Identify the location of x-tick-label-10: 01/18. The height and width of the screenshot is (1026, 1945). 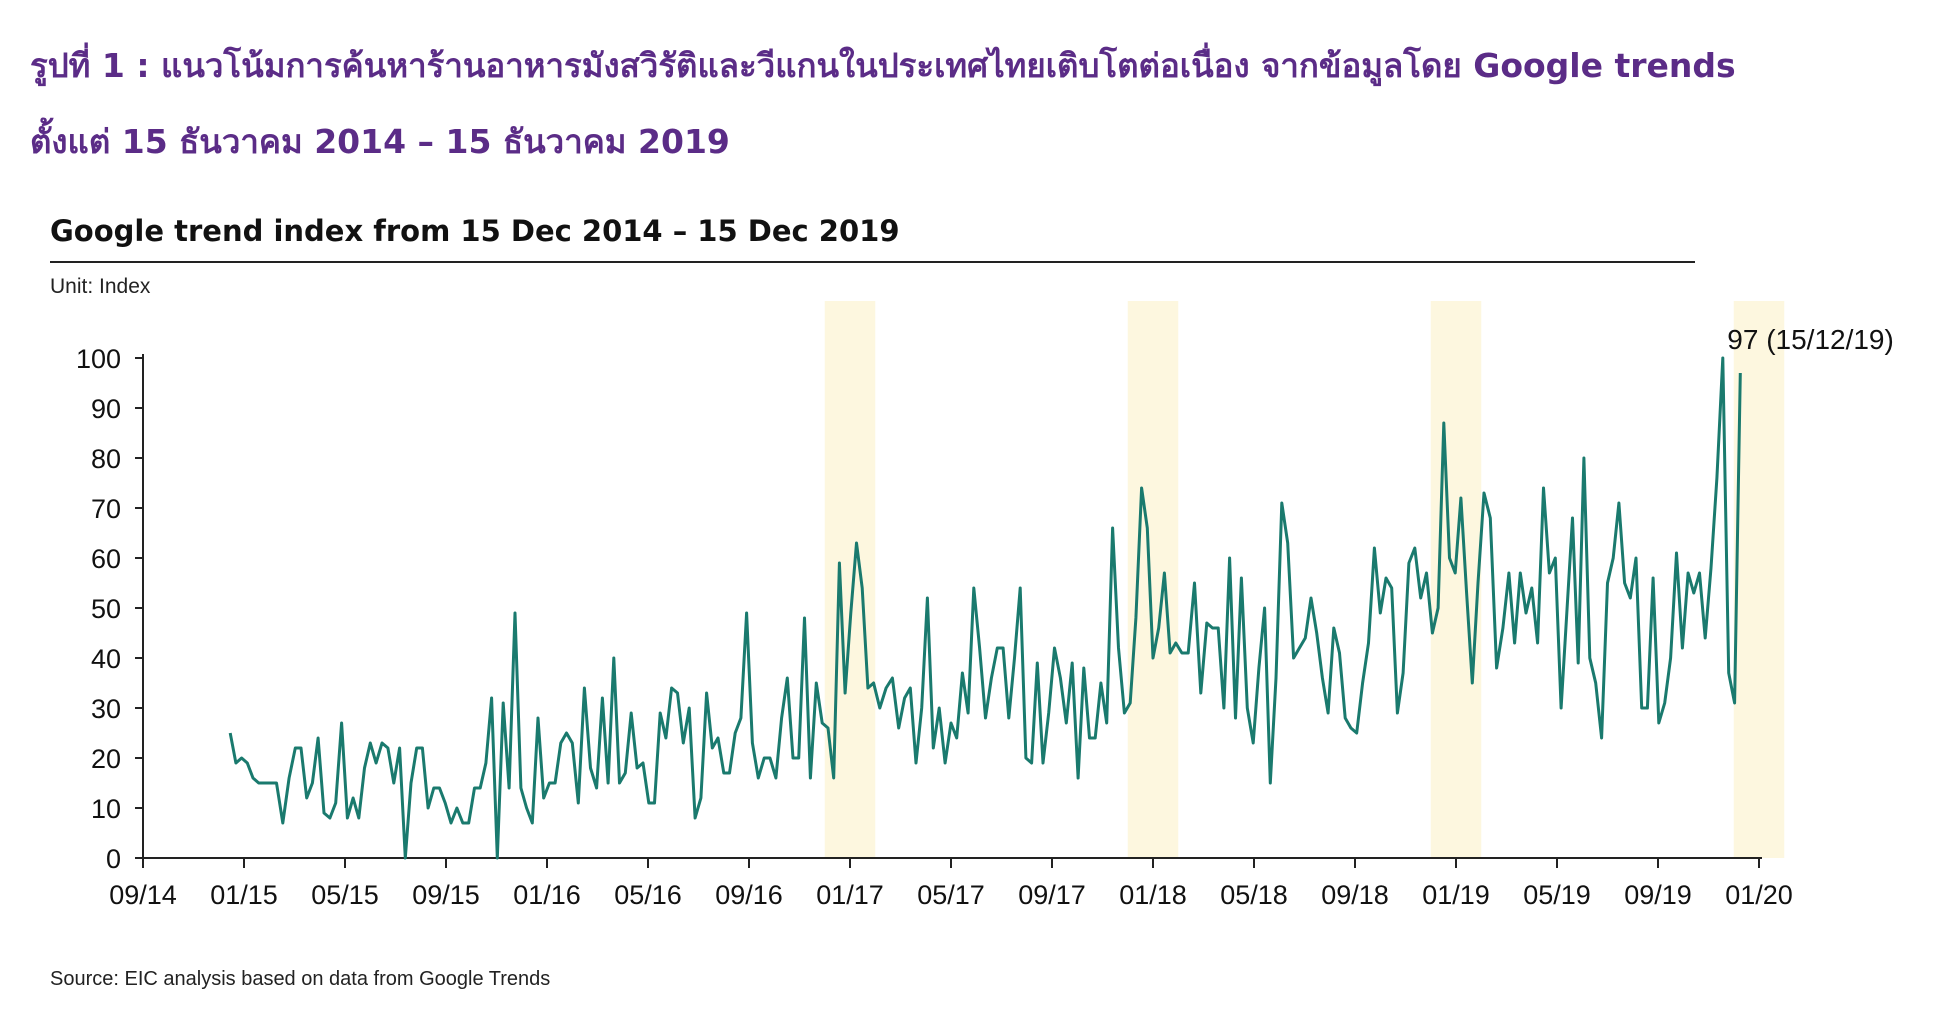
(1153, 895).